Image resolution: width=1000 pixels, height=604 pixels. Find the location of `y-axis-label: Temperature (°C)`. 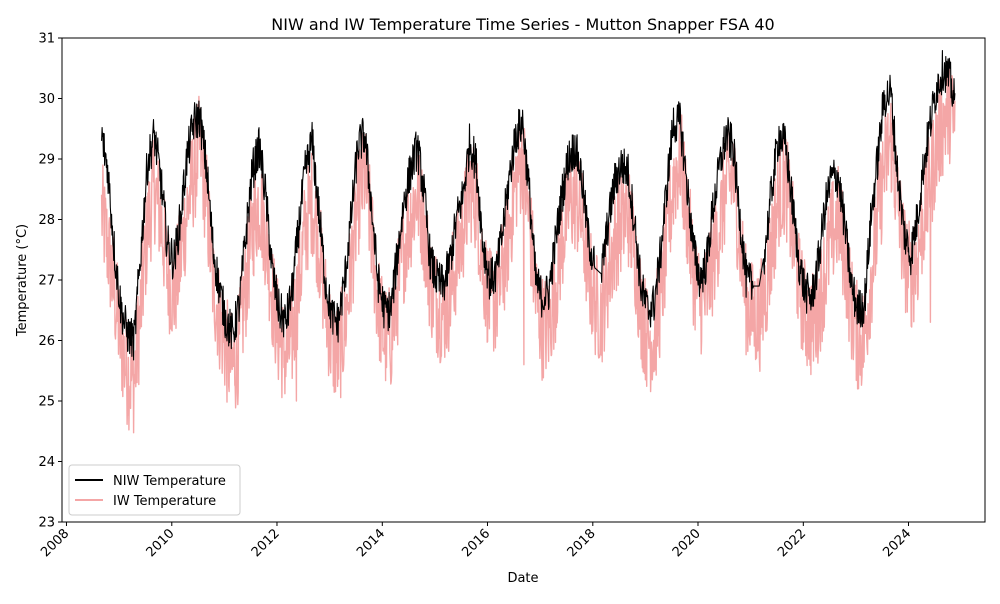

y-axis-label: Temperature (°C) is located at coordinates (22, 280).